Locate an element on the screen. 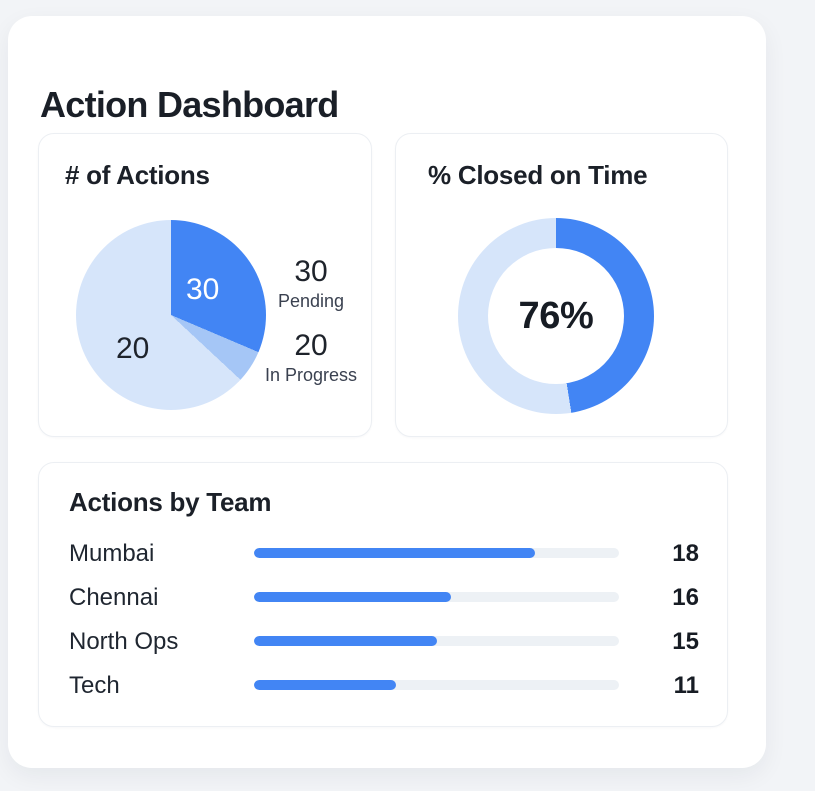  pie-slice-label-pending: 30 is located at coordinates (203, 289).